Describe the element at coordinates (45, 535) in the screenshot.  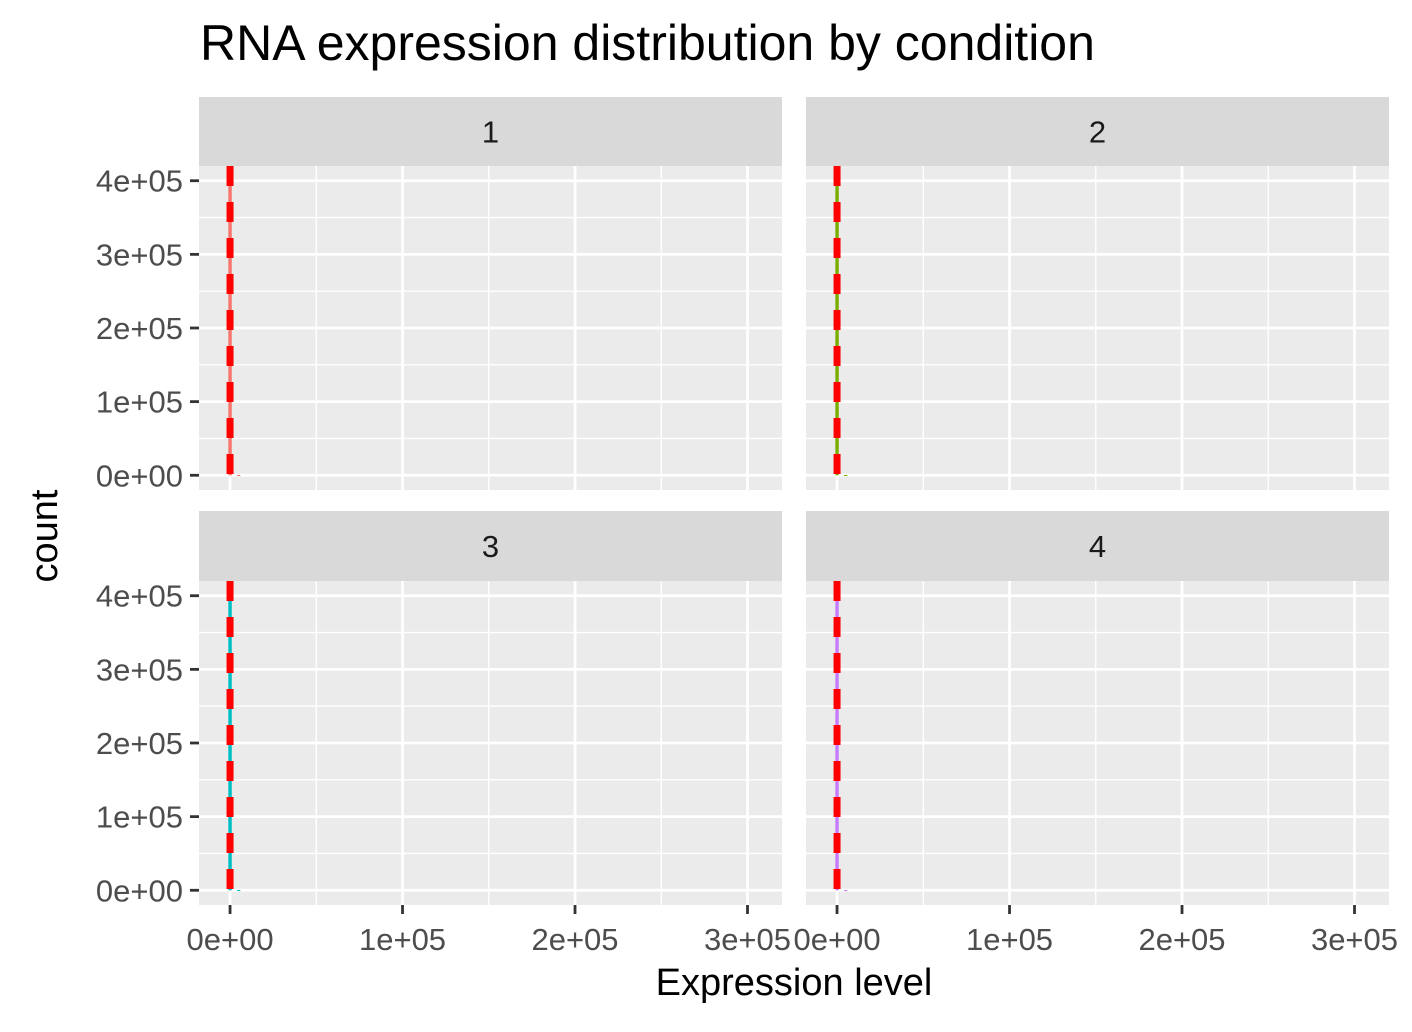
I see `y-axis-title: count` at that location.